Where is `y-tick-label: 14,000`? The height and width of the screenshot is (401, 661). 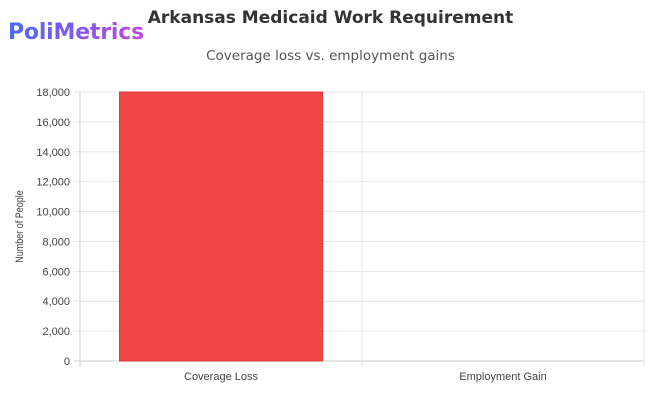 y-tick-label: 14,000 is located at coordinates (53, 153).